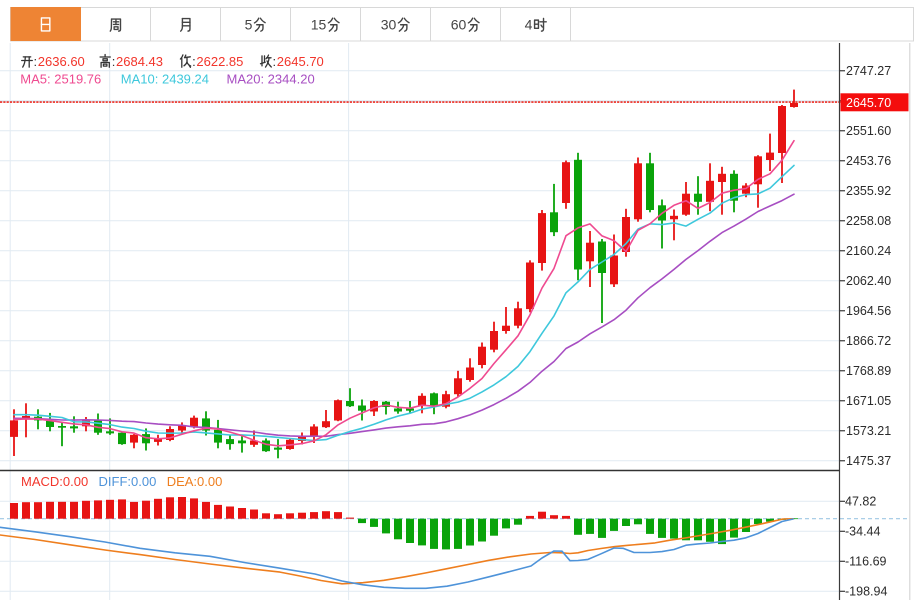 The image size is (914, 600). What do you see at coordinates (249, 25) in the screenshot?
I see `svg-text: 5` at bounding box center [249, 25].